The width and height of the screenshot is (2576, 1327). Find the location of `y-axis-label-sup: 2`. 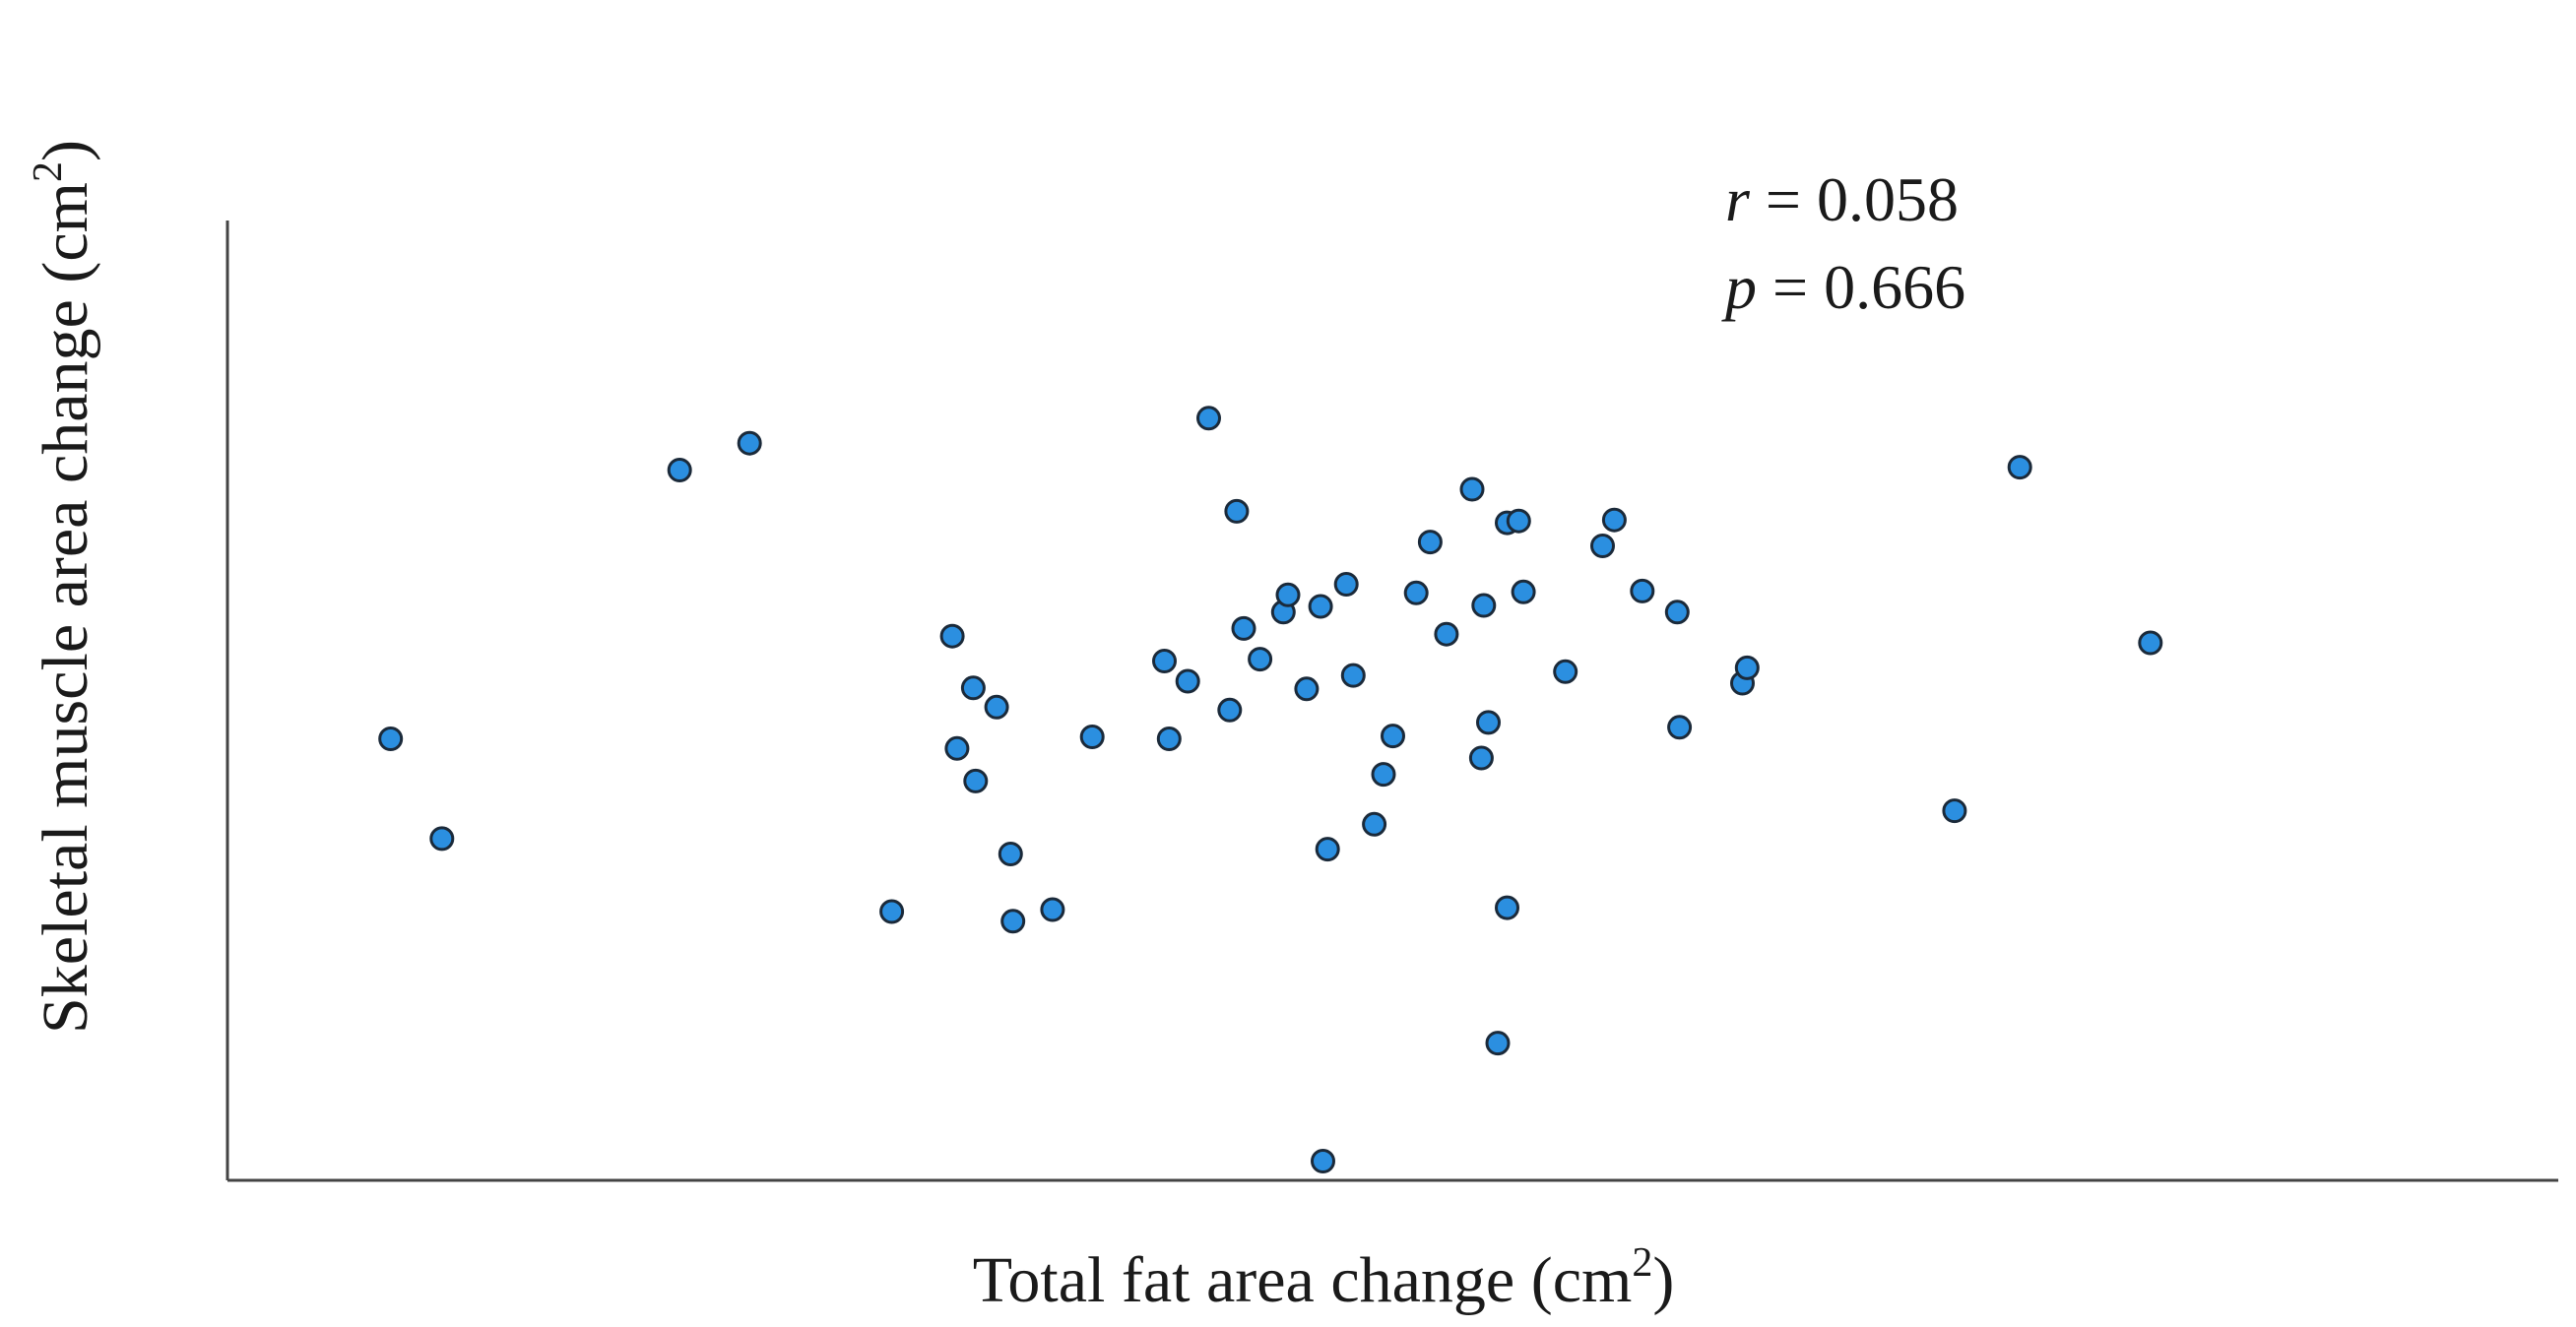

y-axis-label-sup: 2 is located at coordinates (48, 171).